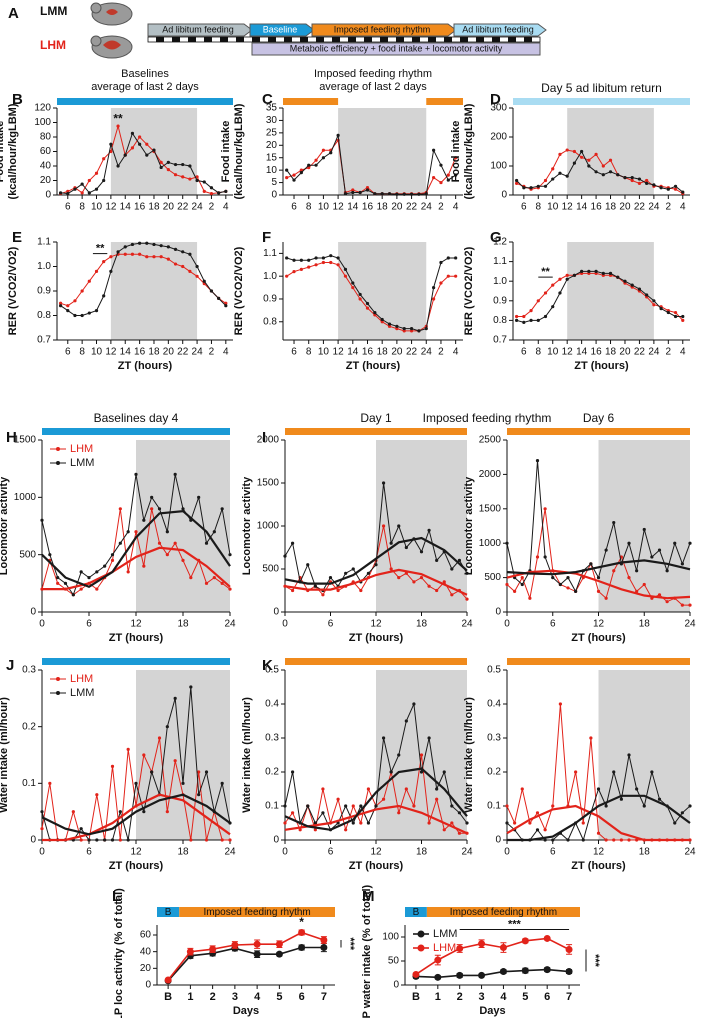  I want to click on annotation: ***, so click(595, 961).